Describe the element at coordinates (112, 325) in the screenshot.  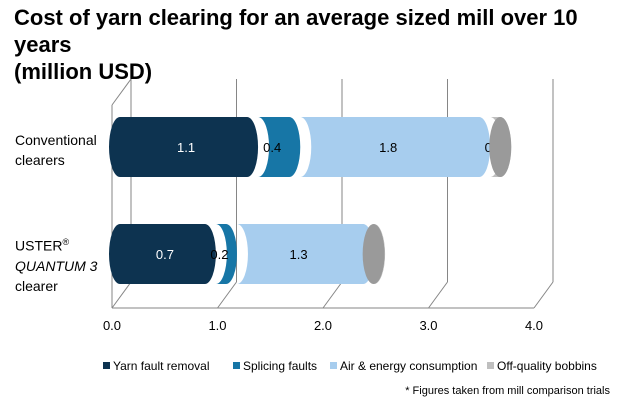
I see `x-tick-label: 0.0` at that location.